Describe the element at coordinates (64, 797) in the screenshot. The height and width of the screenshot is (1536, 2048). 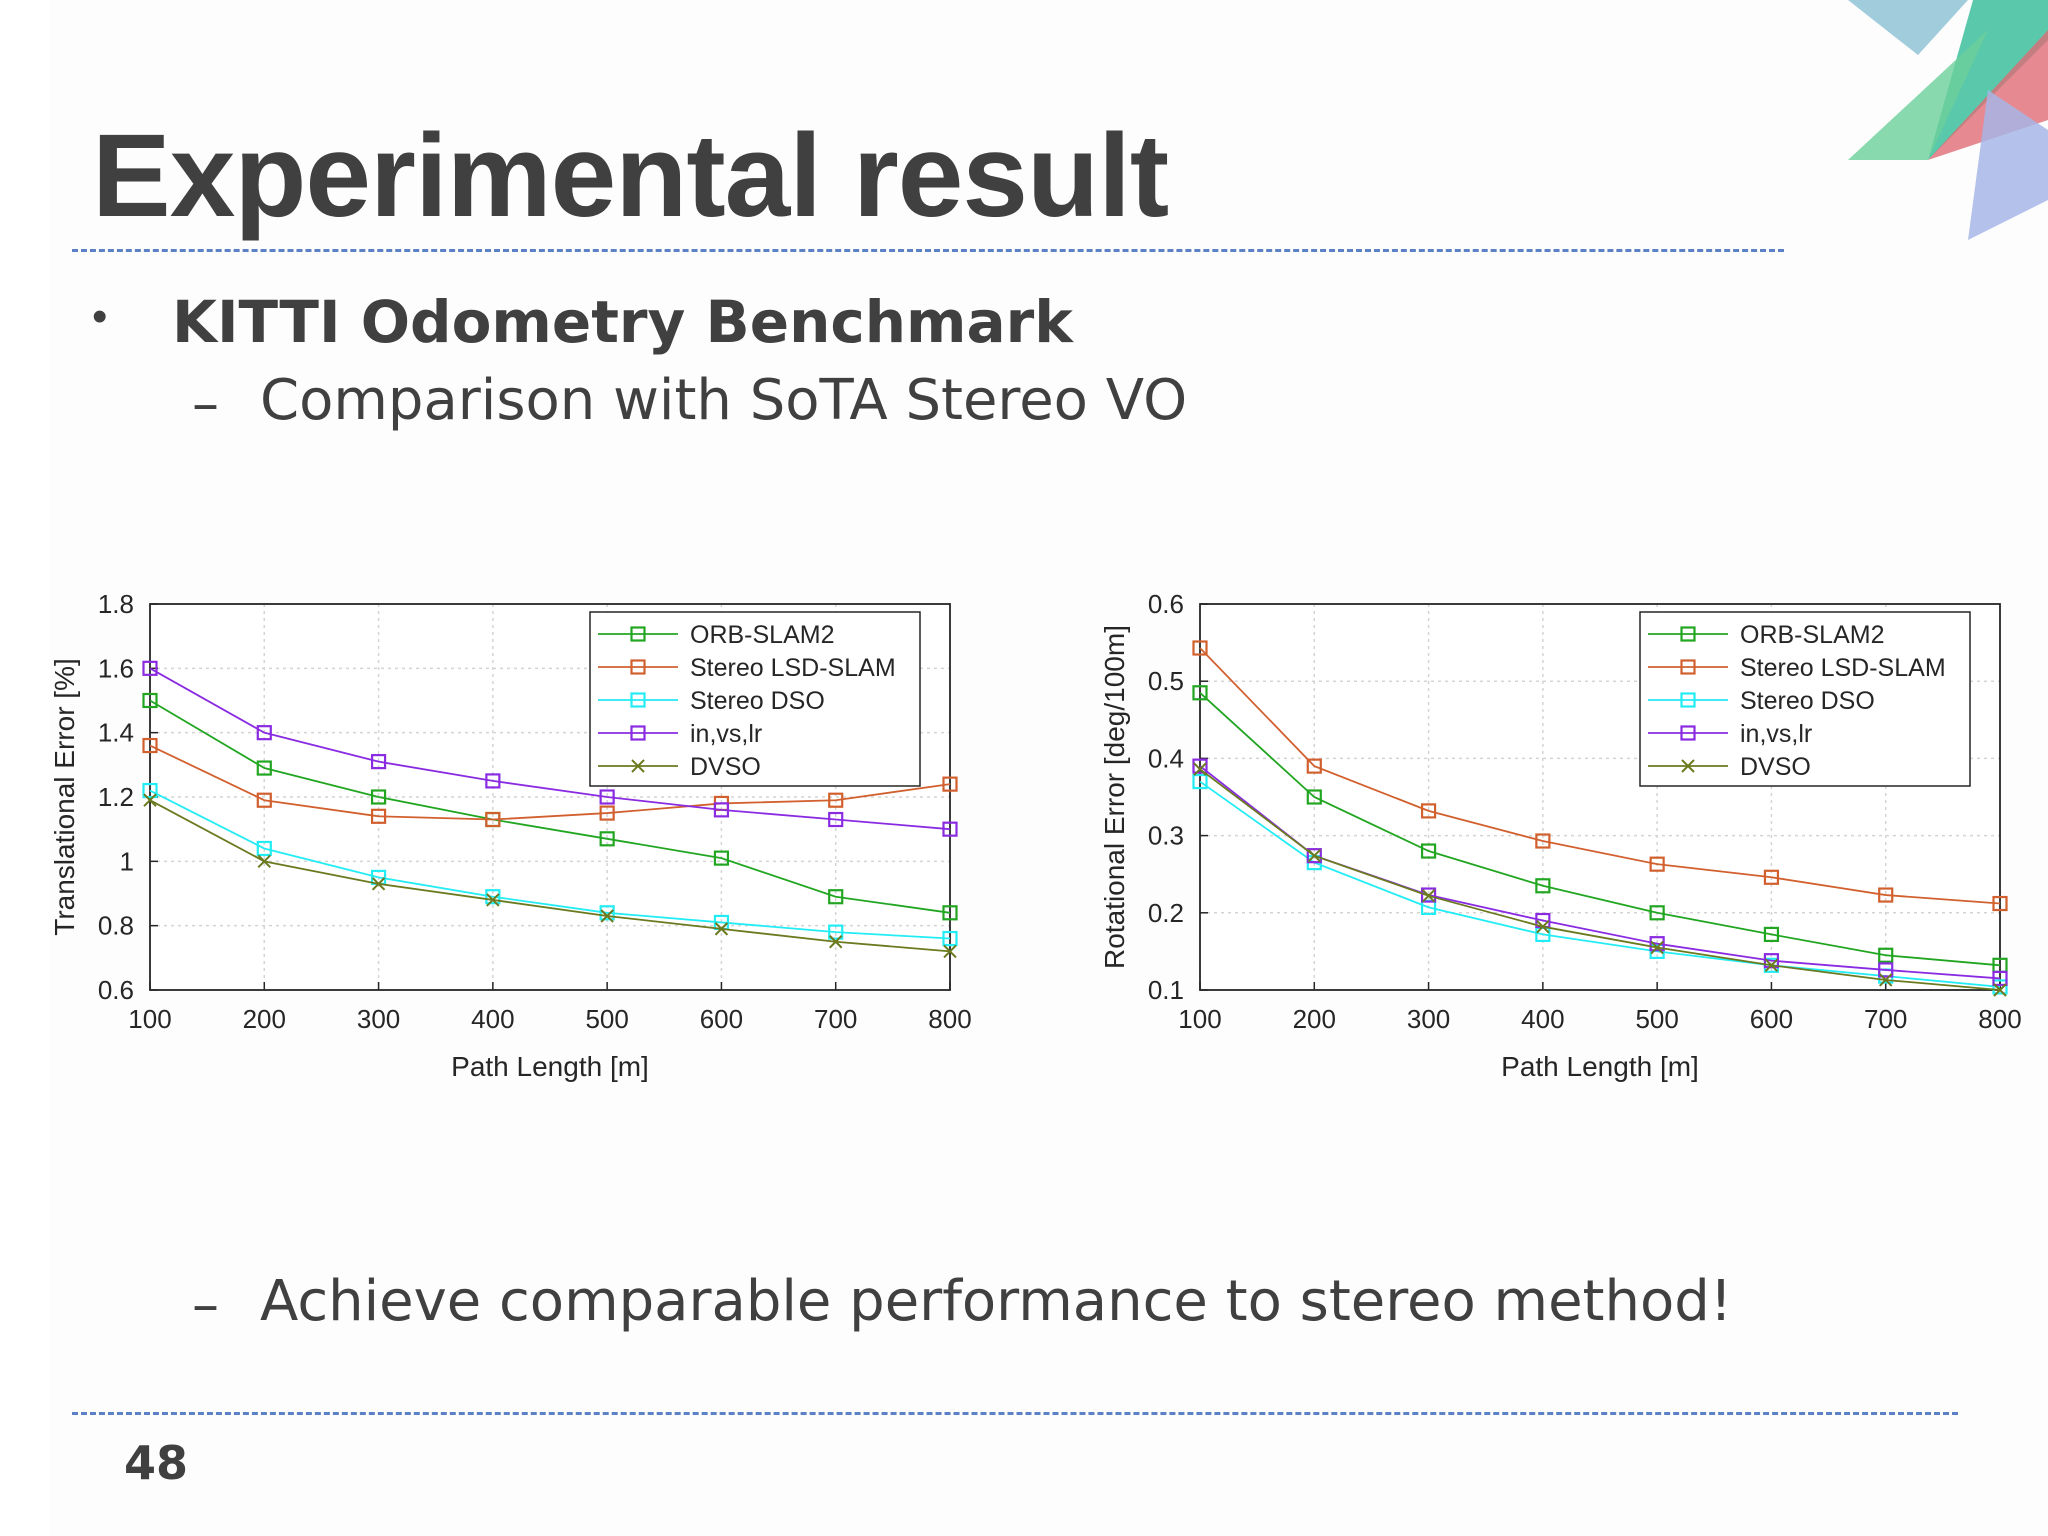
I see `y-axis-title: Translational Error [%]` at that location.